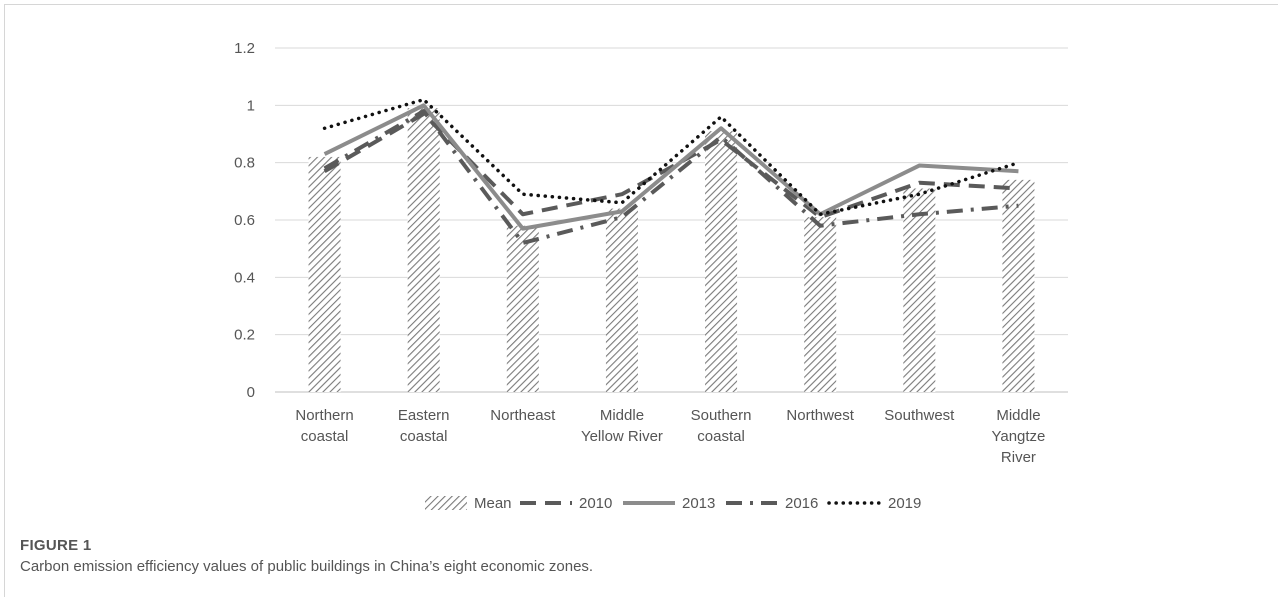 This screenshot has height=601, width=1282. What do you see at coordinates (446, 503) in the screenshot?
I see `legend-swatch-mean` at bounding box center [446, 503].